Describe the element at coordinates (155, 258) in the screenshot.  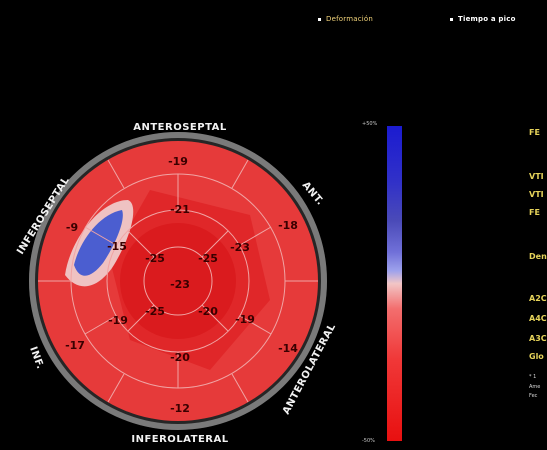
I see `apical-anterior-value: -25` at that location.